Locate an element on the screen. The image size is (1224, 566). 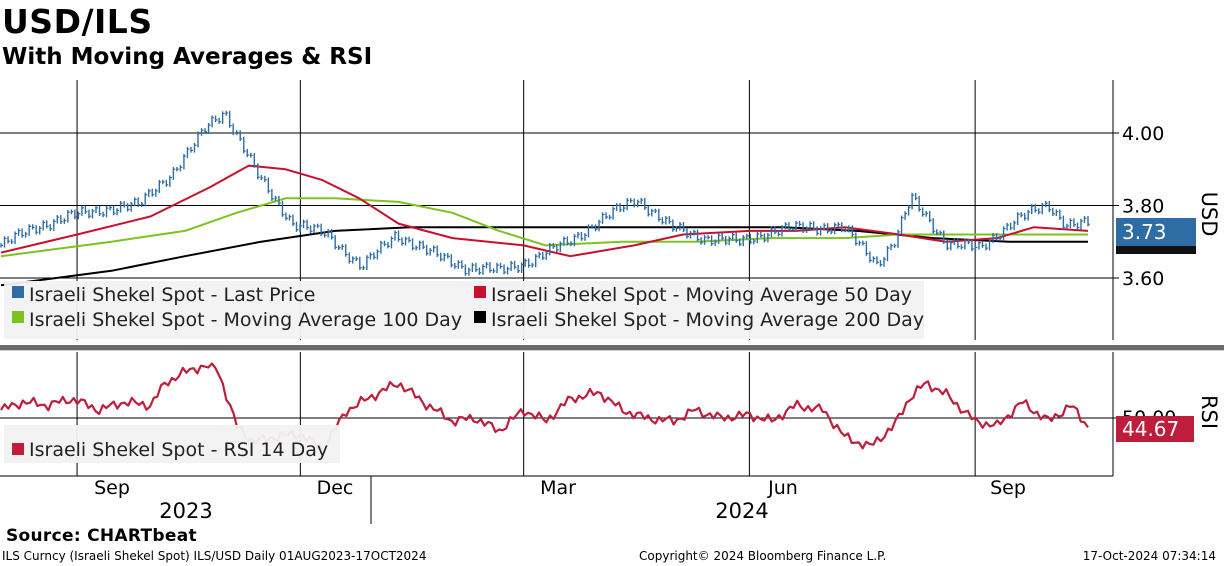
price-last-value: 3.73 is located at coordinates (1144, 232).